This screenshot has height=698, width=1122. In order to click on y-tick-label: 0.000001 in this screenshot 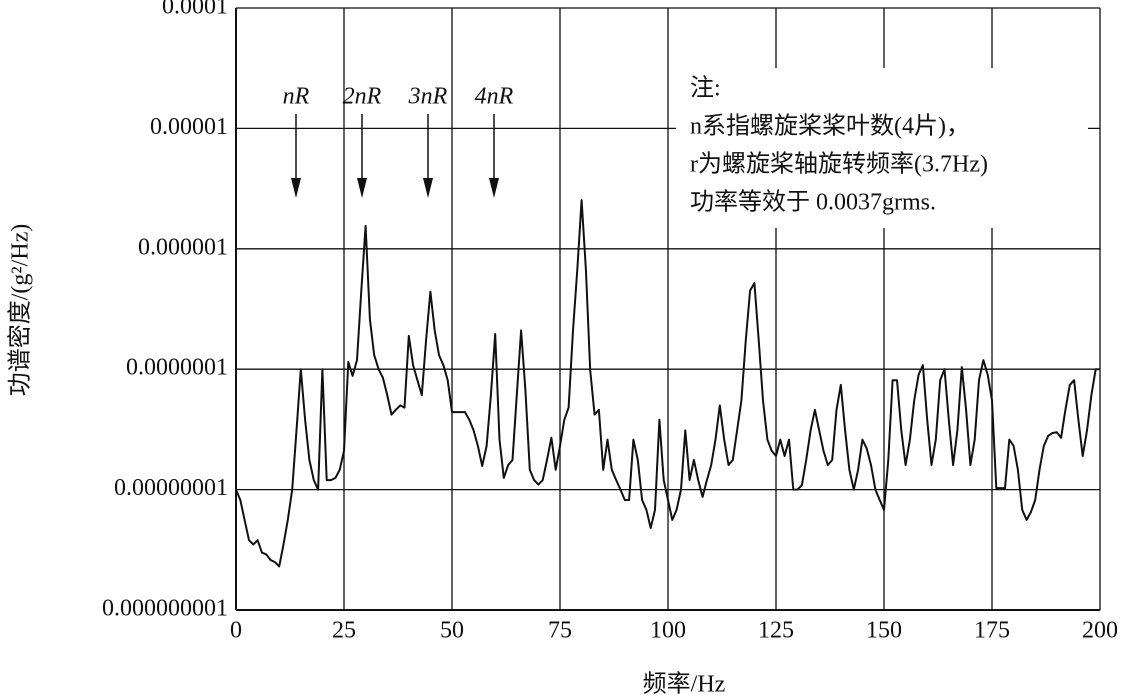, I will do `click(183, 247)`.